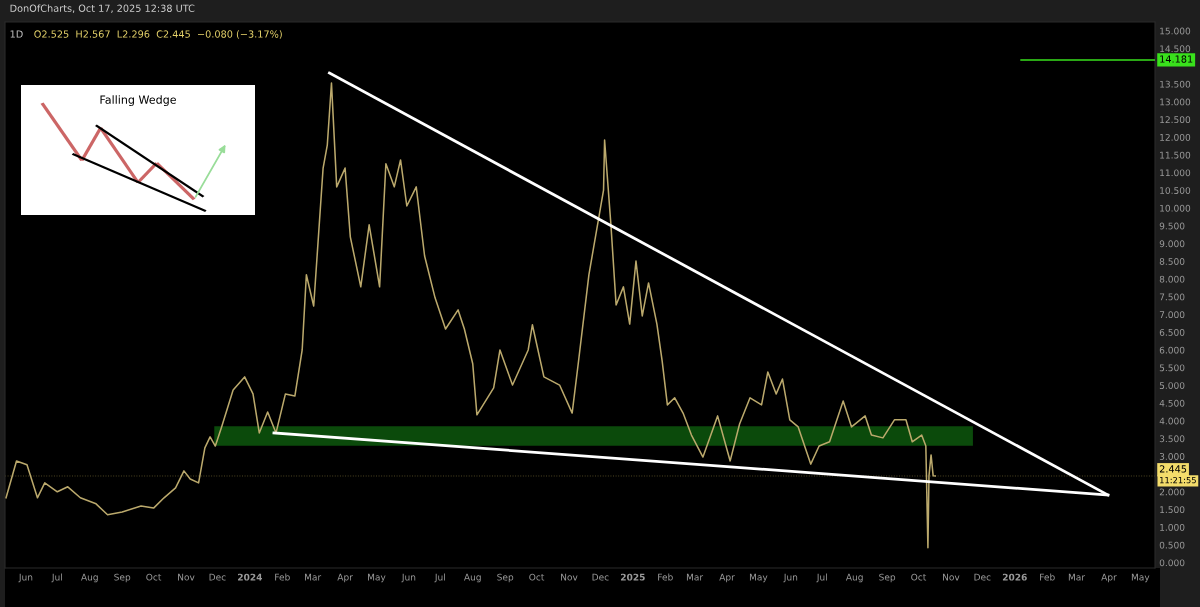  Describe the element at coordinates (250, 577) in the screenshot. I see `x-tick-label: 2024` at that location.